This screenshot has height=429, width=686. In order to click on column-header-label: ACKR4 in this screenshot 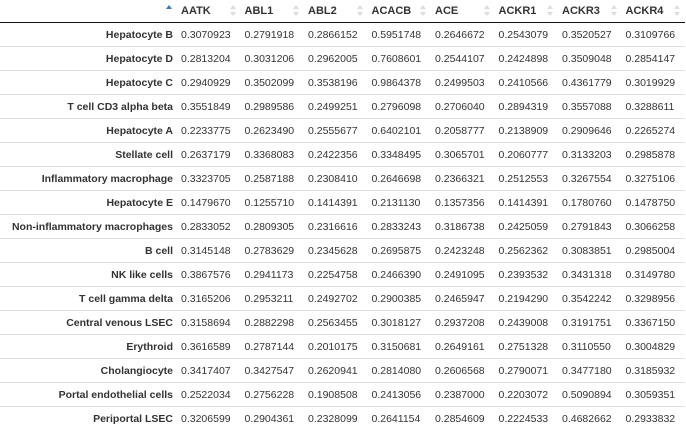, I will do `click(644, 11)`.